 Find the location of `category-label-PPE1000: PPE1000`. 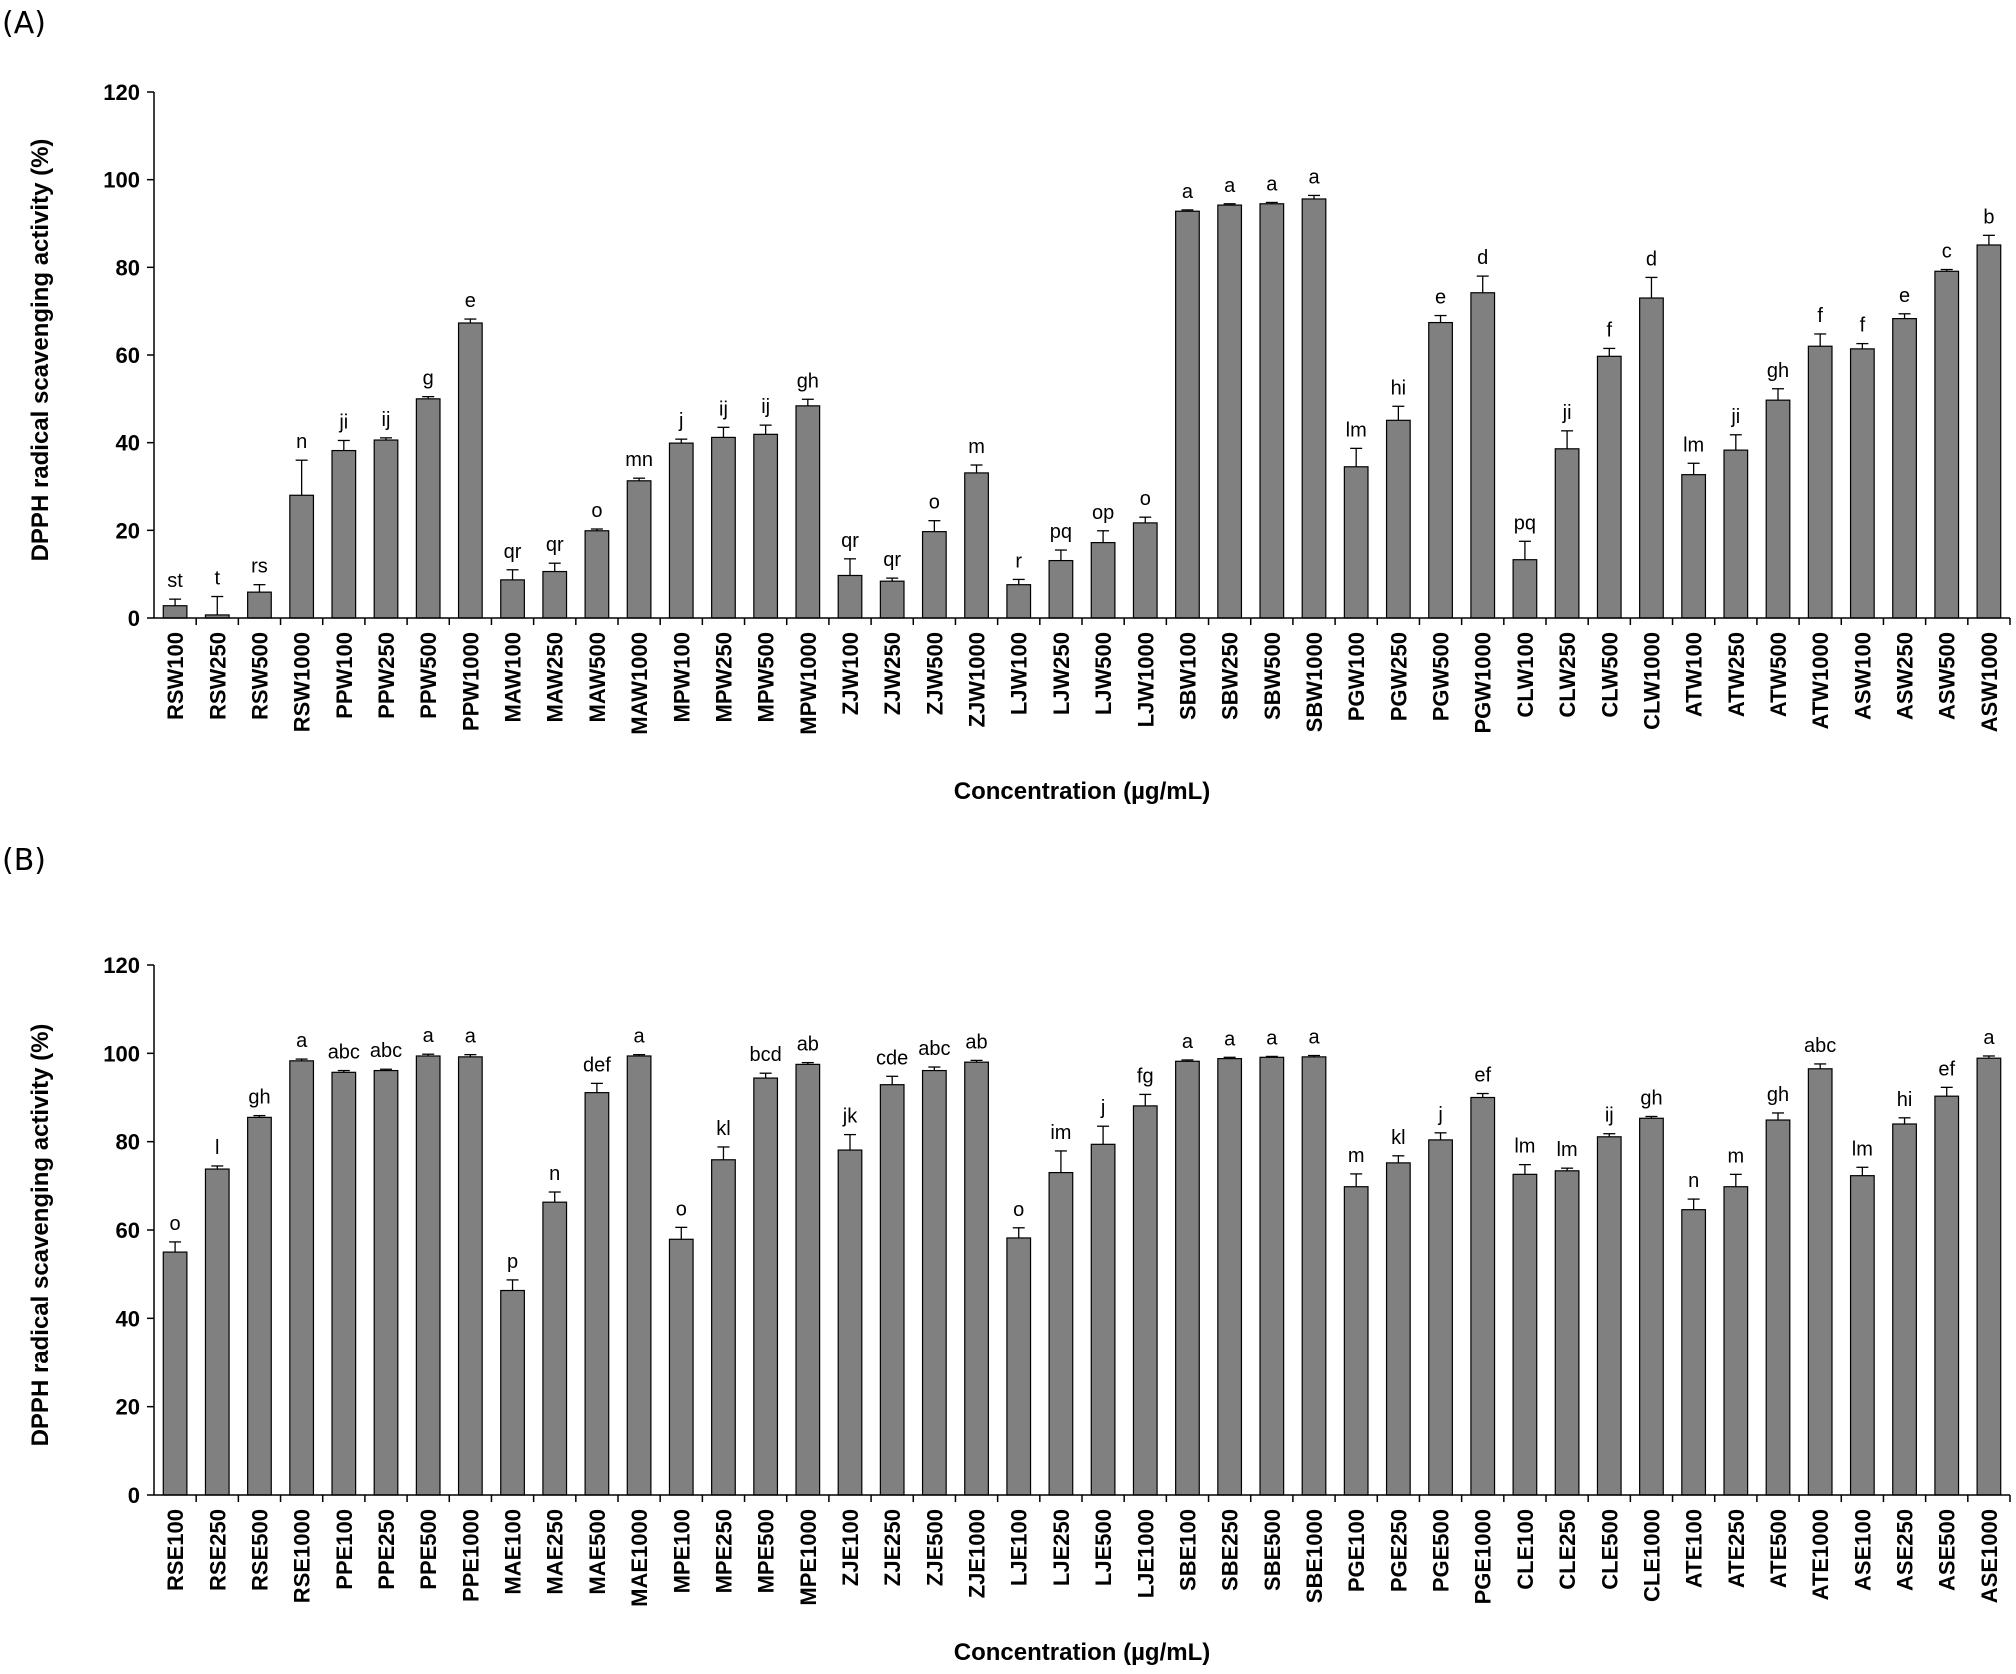

category-label-PPE1000: PPE1000 is located at coordinates (470, 1555).